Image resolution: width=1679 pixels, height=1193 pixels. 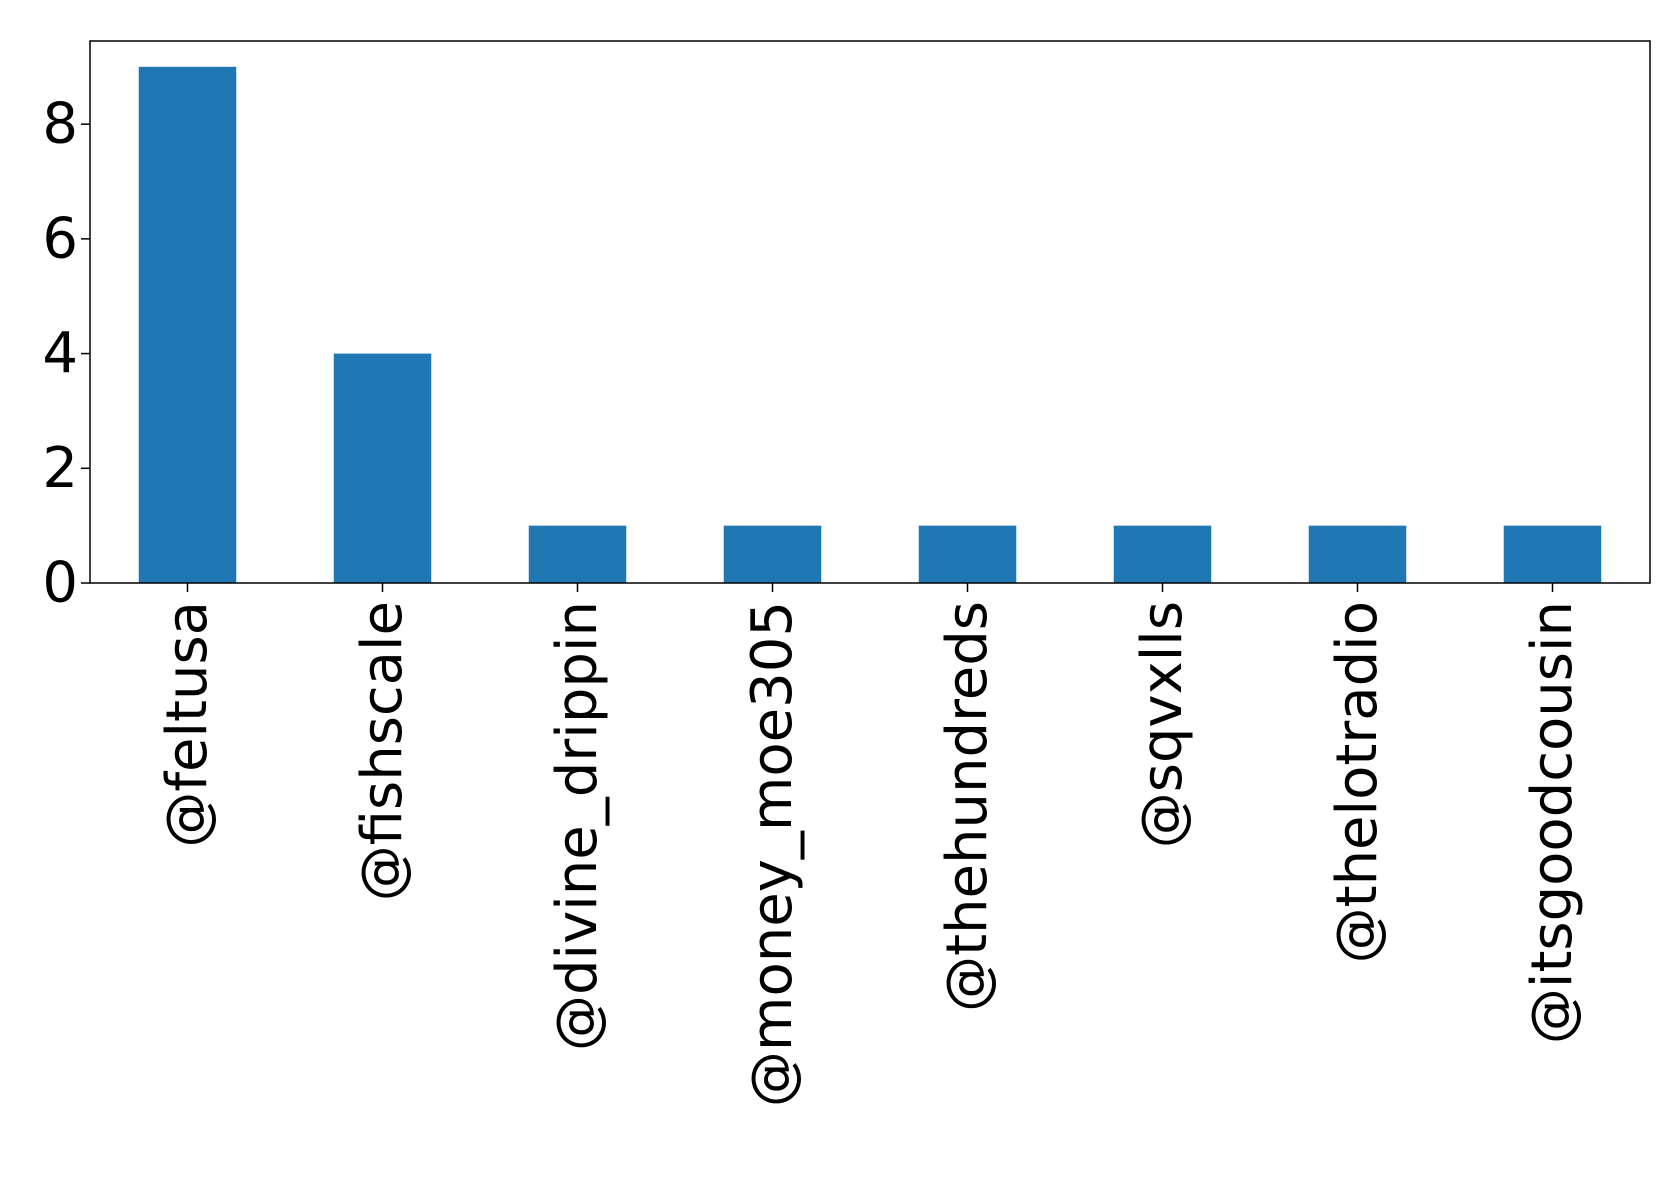 What do you see at coordinates (60, 238) in the screenshot?
I see `y-tick-label-3: 6` at bounding box center [60, 238].